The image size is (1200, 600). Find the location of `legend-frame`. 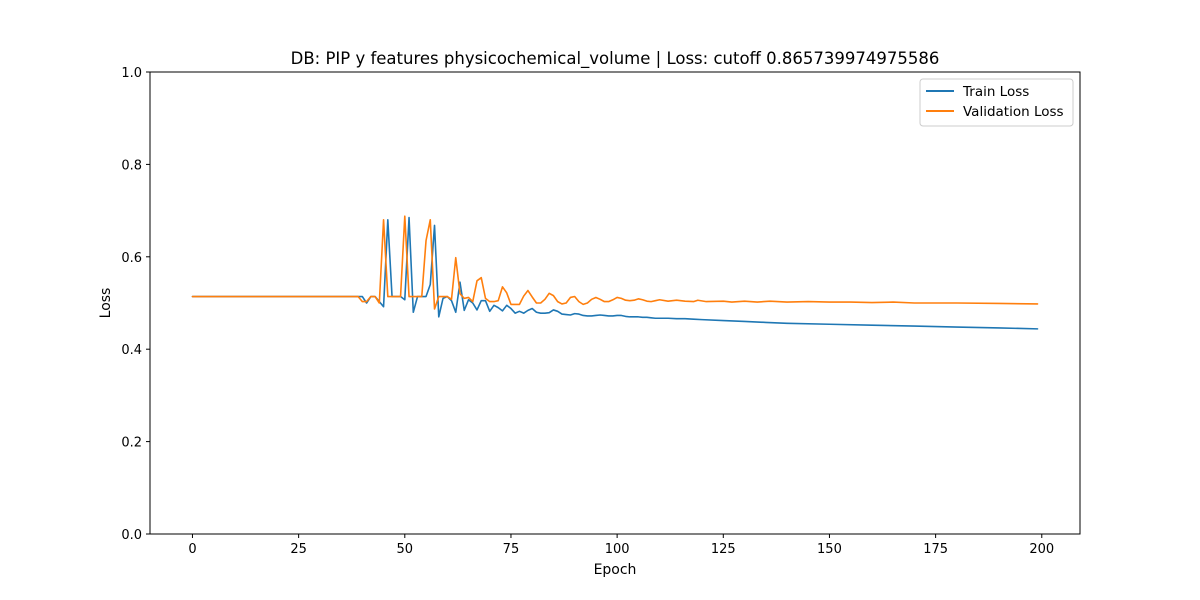

legend-frame is located at coordinates (996, 102).